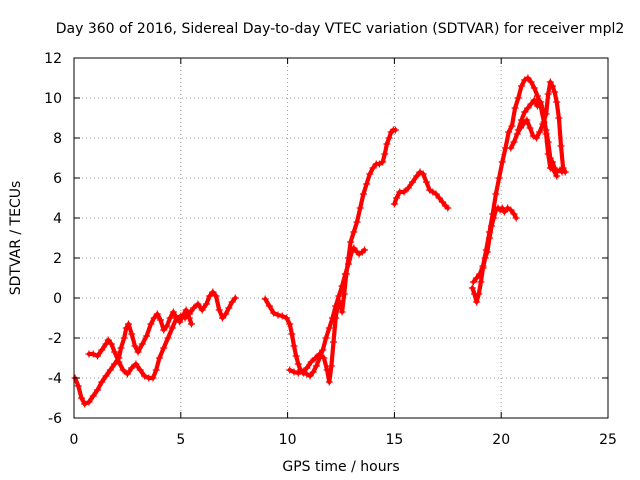 Image resolution: width=640 pixels, height=480 pixels. Describe the element at coordinates (57, 299) in the screenshot. I see `y-tick-label: 0` at that location.